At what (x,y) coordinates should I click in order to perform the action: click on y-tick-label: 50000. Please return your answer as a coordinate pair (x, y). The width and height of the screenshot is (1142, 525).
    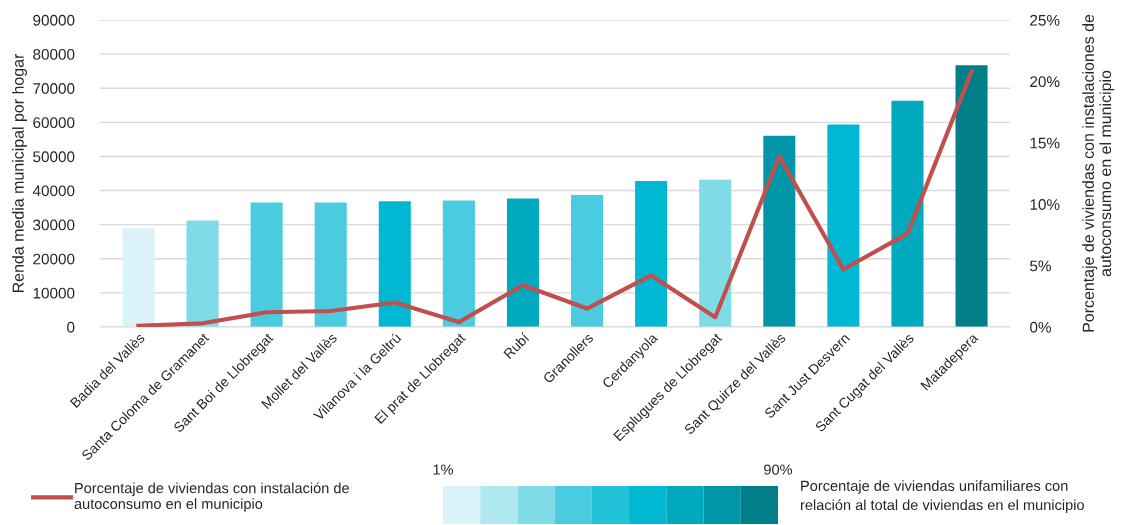
    Looking at the image, I should click on (54, 157).